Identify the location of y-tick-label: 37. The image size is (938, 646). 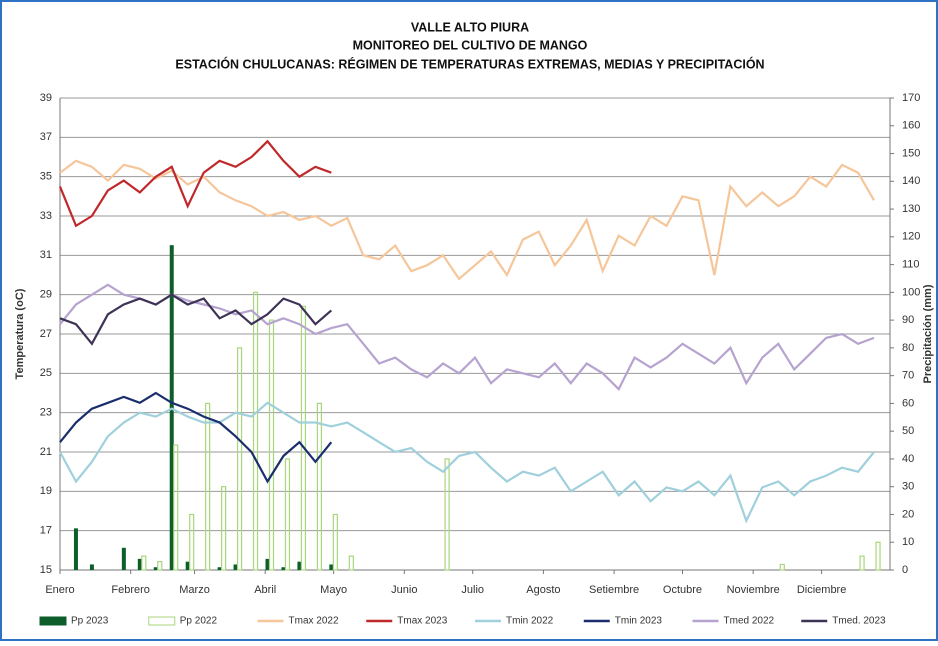
(46, 137).